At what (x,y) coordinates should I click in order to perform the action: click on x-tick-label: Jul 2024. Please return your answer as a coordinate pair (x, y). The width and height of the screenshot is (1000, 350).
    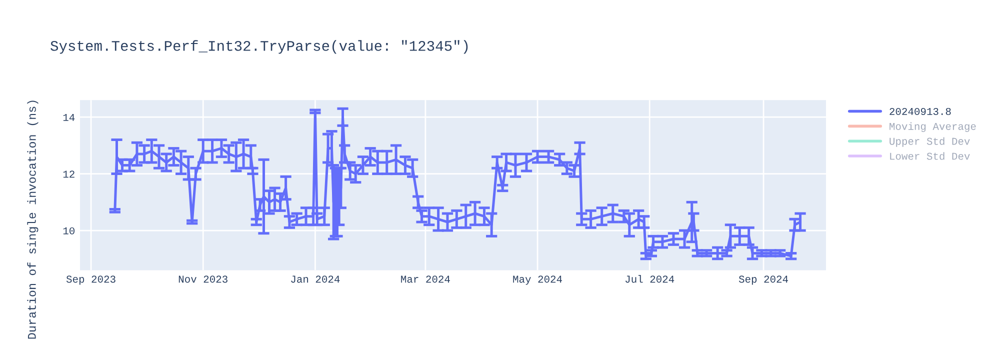
    Looking at the image, I should click on (649, 279).